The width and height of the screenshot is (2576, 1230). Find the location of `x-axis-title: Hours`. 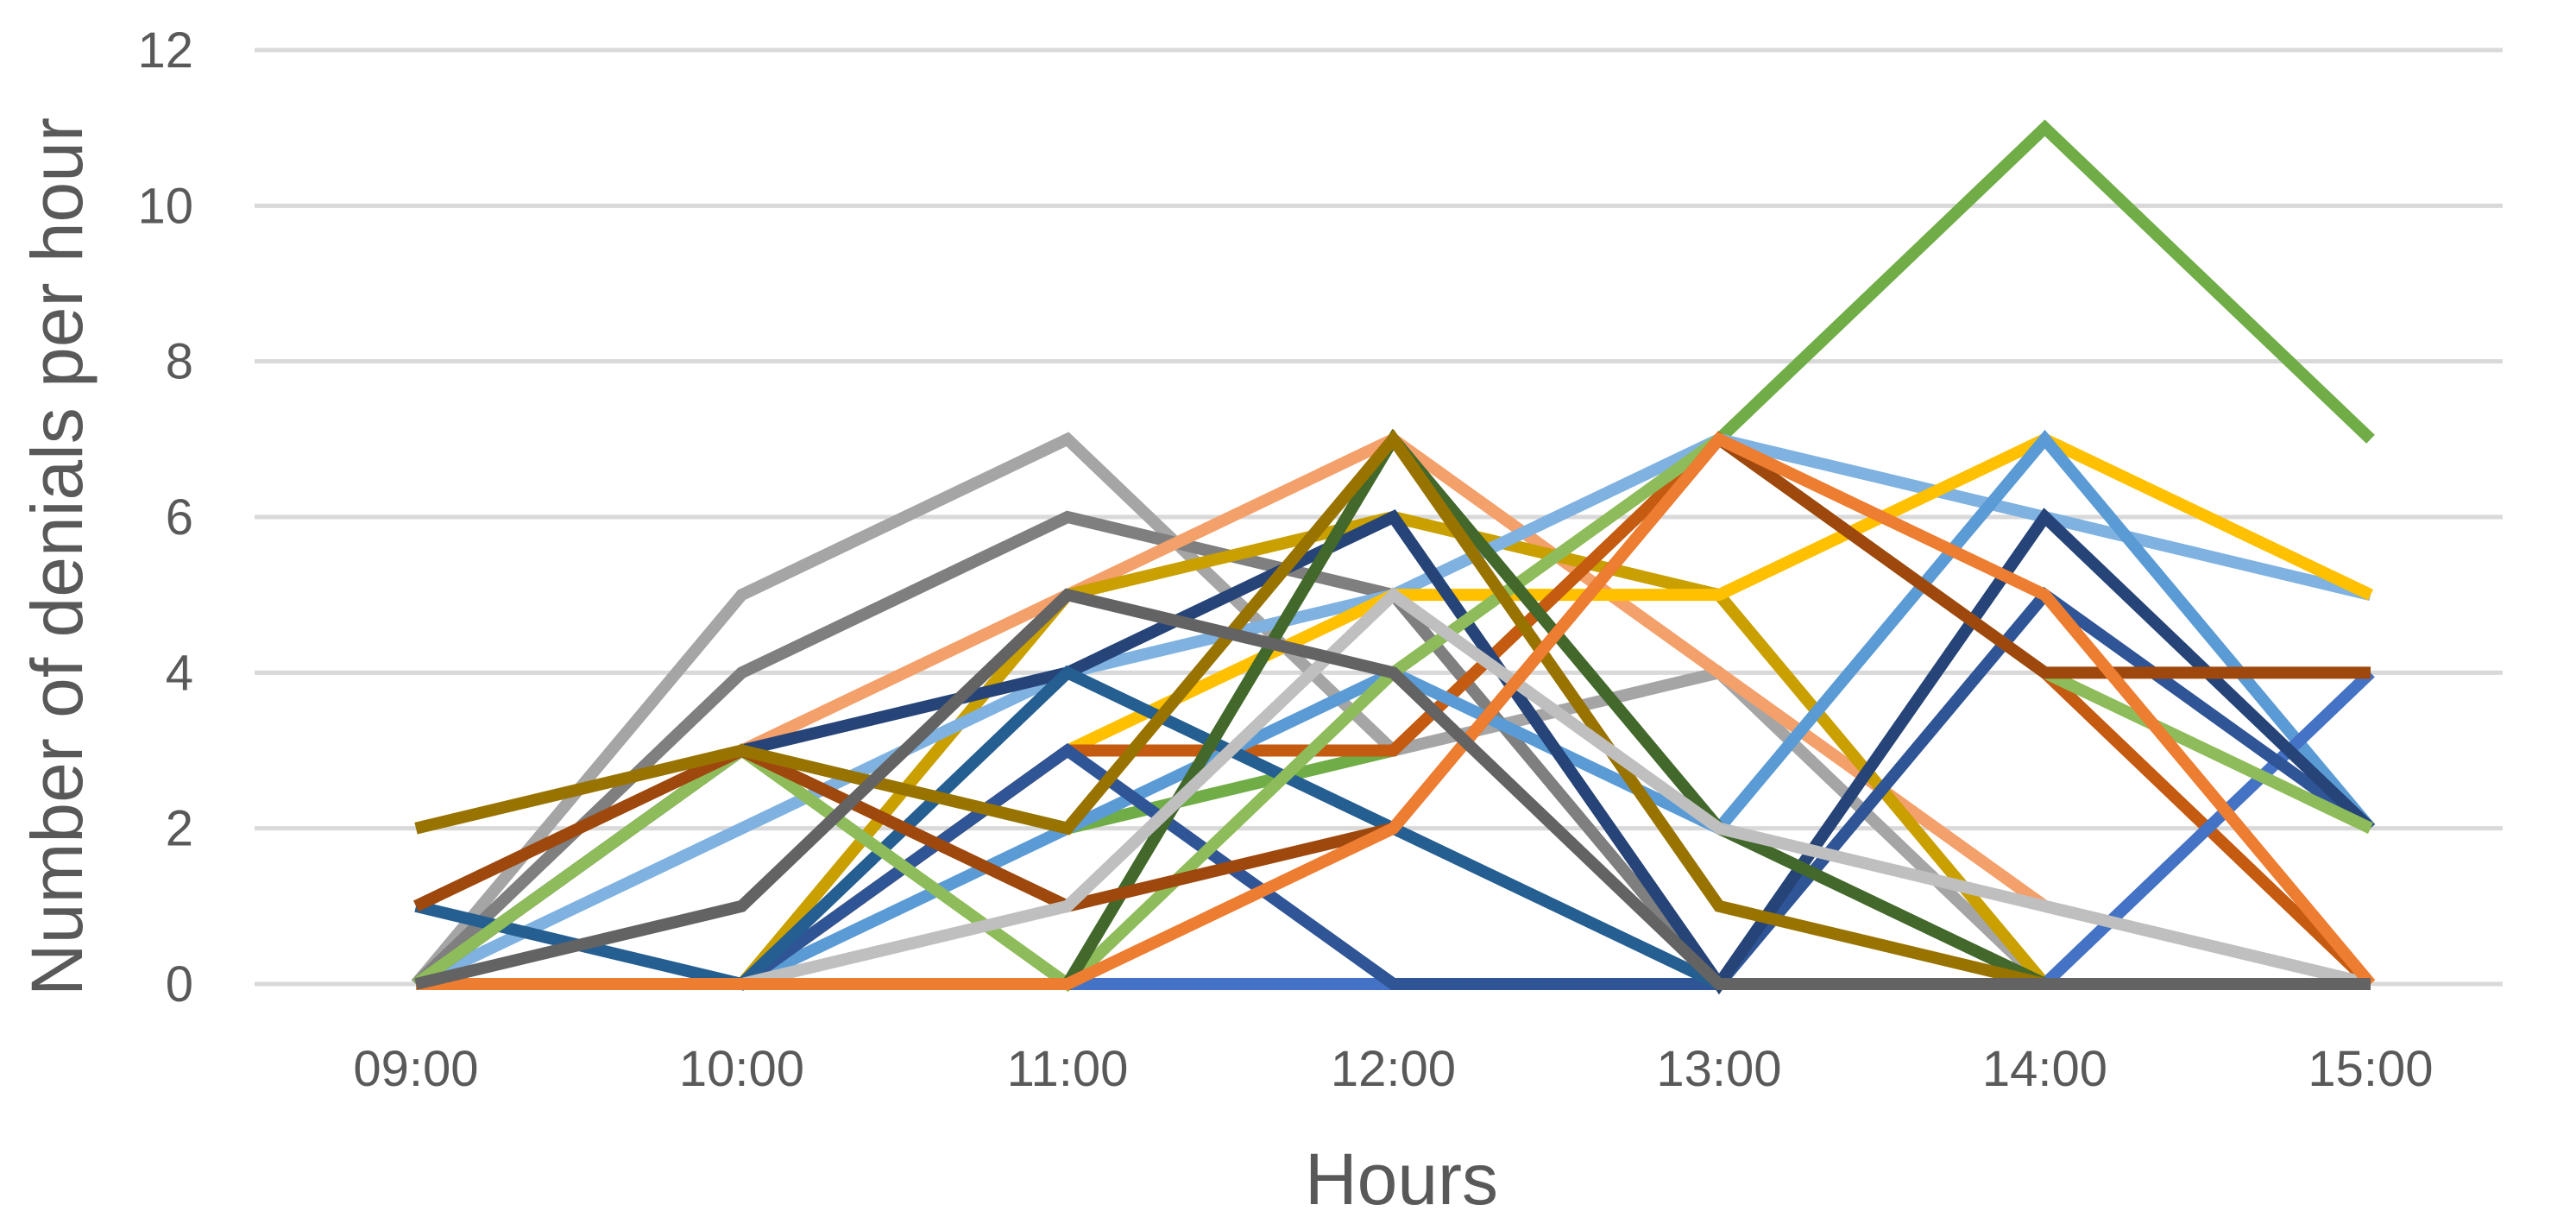

x-axis-title: Hours is located at coordinates (1402, 1179).